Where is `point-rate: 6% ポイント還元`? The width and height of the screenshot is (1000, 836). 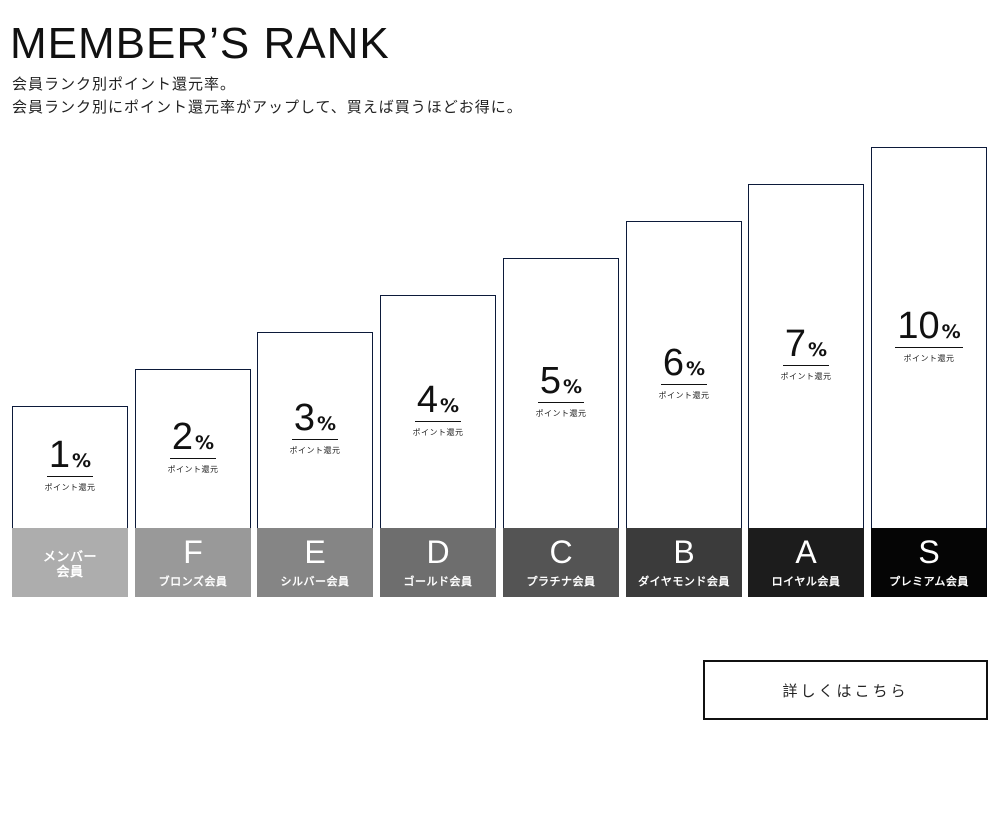
point-rate: 6% ポイント還元 is located at coordinates (684, 372).